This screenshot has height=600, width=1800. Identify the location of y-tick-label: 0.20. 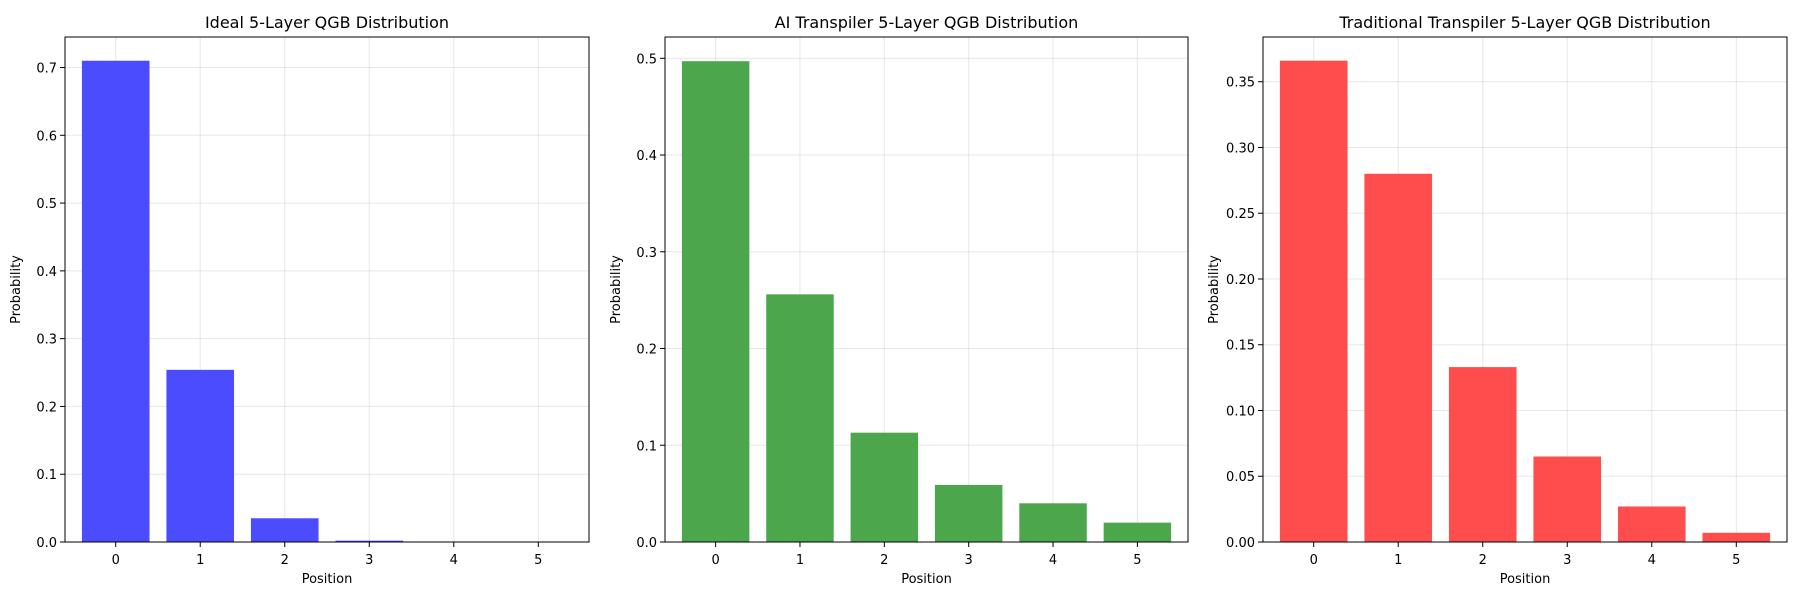
(1240, 280).